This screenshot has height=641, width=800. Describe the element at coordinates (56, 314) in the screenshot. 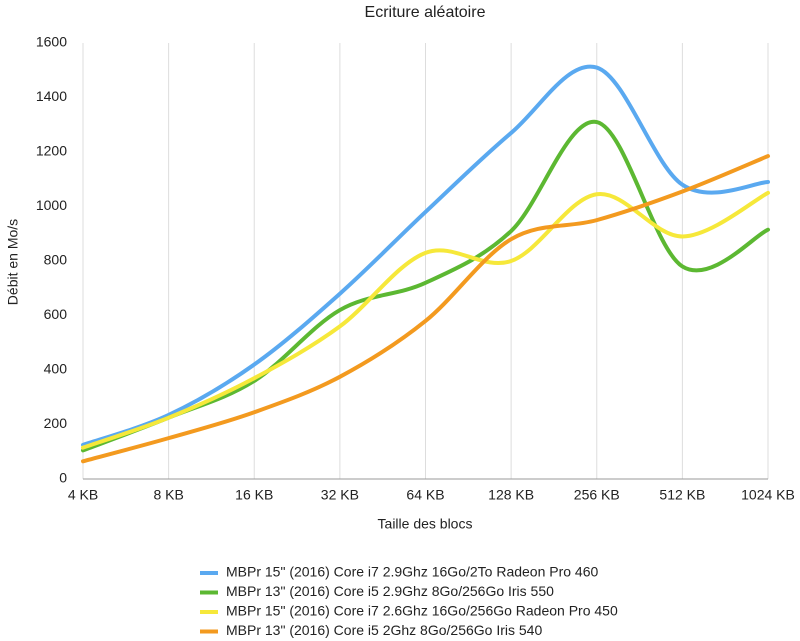

I see `y-tick-label: 600` at that location.